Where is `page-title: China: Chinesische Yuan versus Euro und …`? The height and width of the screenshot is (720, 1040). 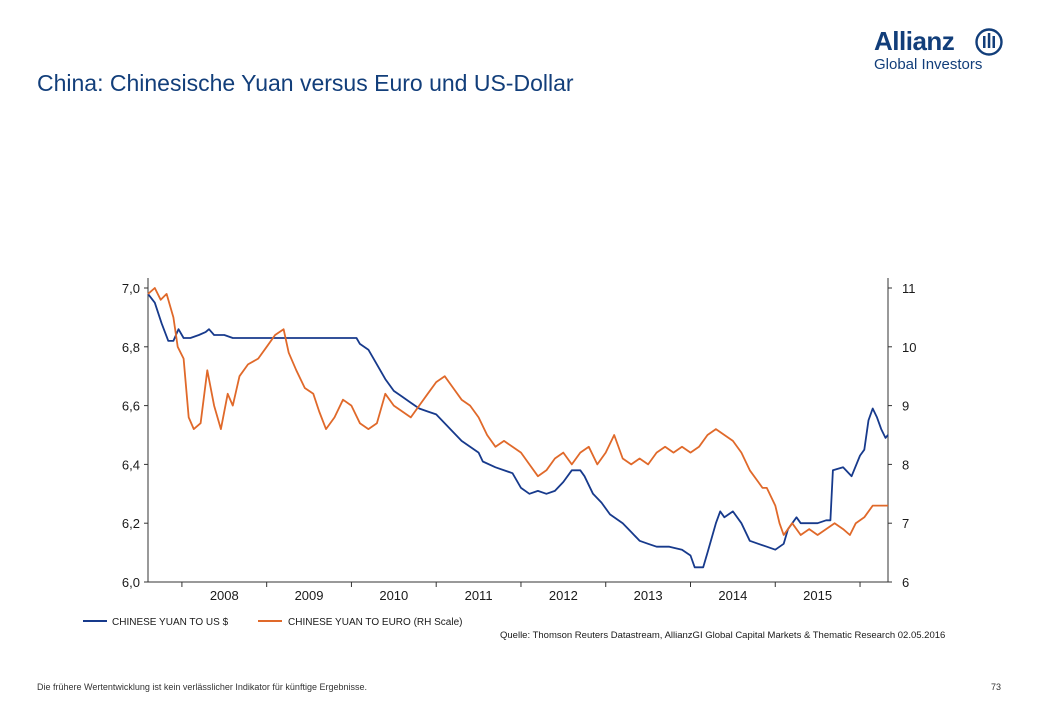 page-title: China: Chinesische Yuan versus Euro und … is located at coordinates (305, 83).